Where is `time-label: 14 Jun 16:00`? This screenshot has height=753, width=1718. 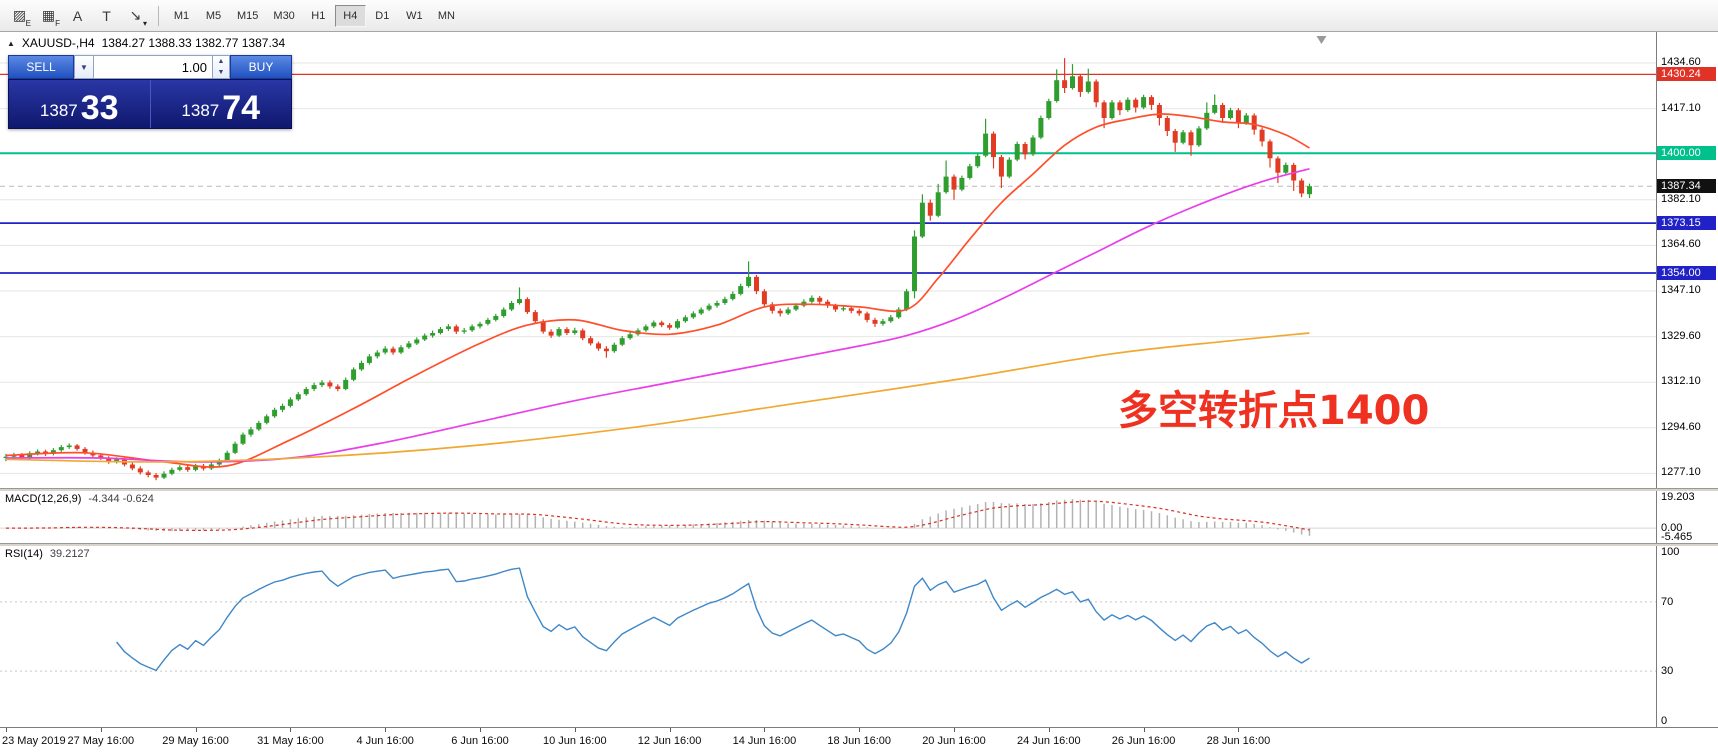 time-label: 14 Jun 16:00 is located at coordinates (764, 741).